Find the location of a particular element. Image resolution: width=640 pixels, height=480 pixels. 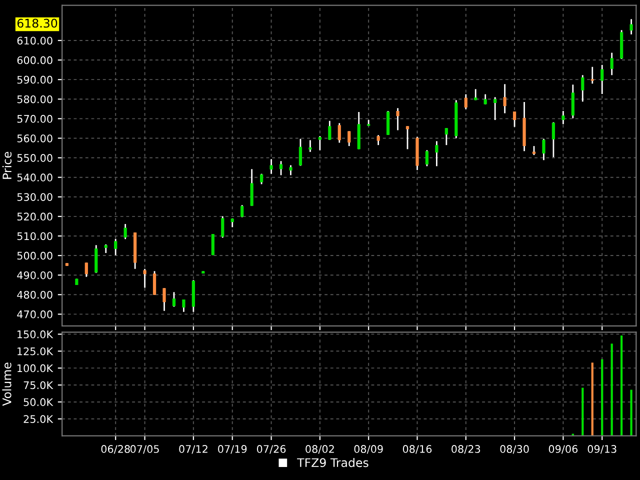

y-tick-label: 50.0K is located at coordinates (39, 402).